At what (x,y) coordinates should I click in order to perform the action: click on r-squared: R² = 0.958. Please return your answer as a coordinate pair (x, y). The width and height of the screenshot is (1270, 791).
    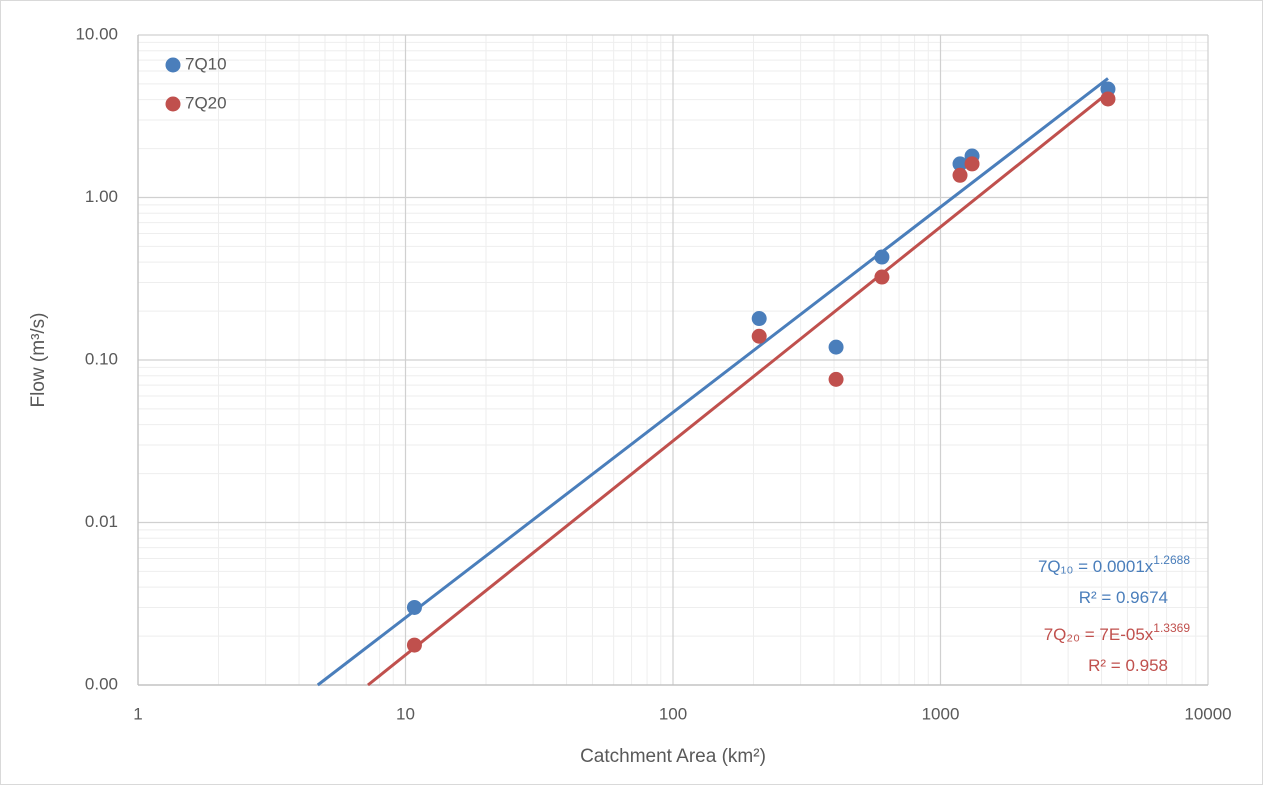
    Looking at the image, I should click on (1128, 665).